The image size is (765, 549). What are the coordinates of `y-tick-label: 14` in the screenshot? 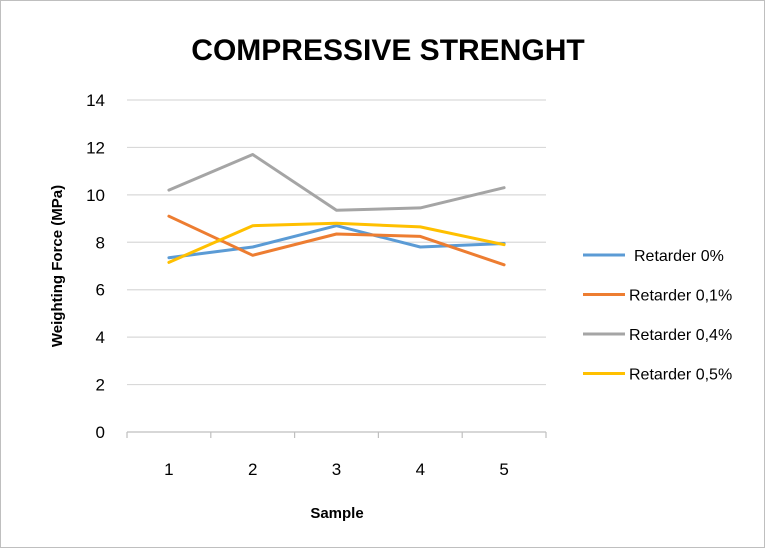 It's located at (95, 100).